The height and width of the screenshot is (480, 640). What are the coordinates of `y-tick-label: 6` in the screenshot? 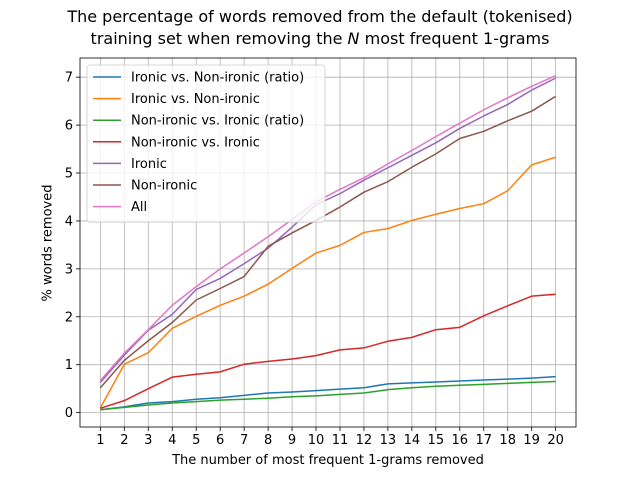 It's located at (69, 126).